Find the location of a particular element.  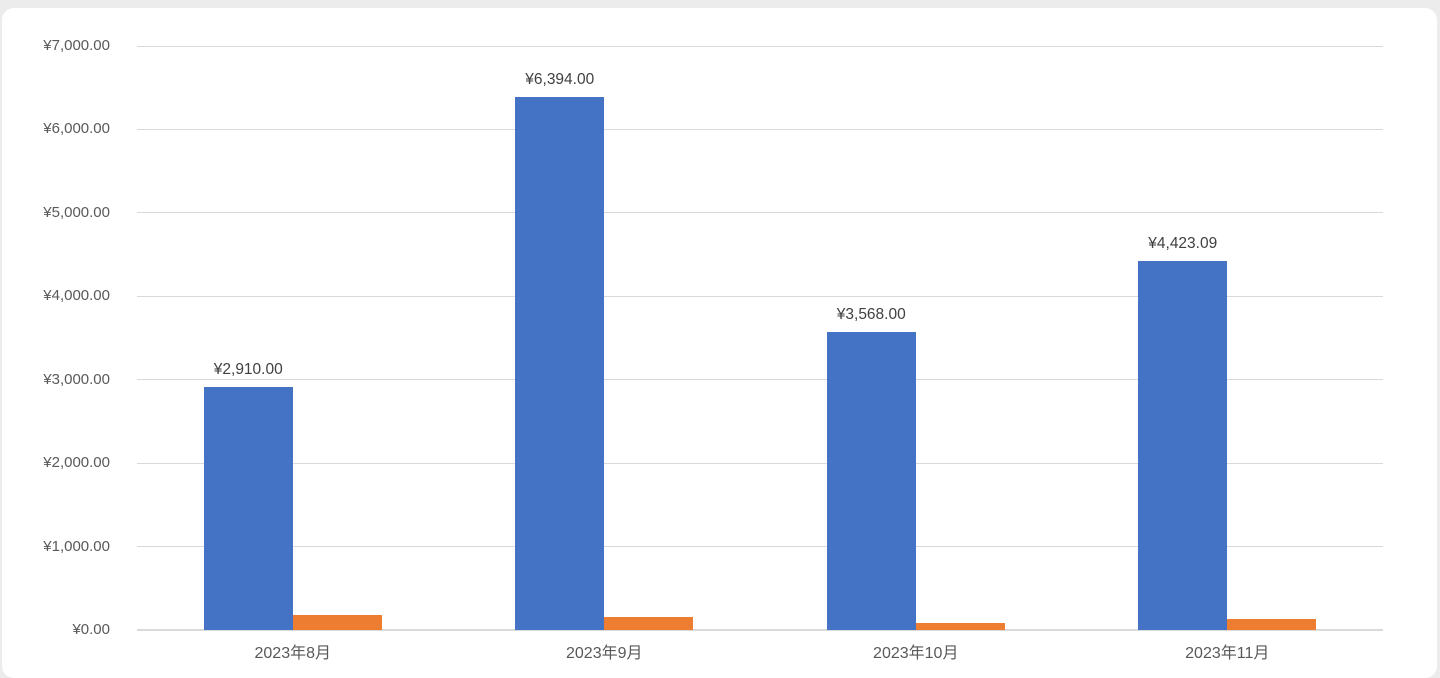

y-axis-tick-label: ¥2,000.00 is located at coordinates (76, 463).